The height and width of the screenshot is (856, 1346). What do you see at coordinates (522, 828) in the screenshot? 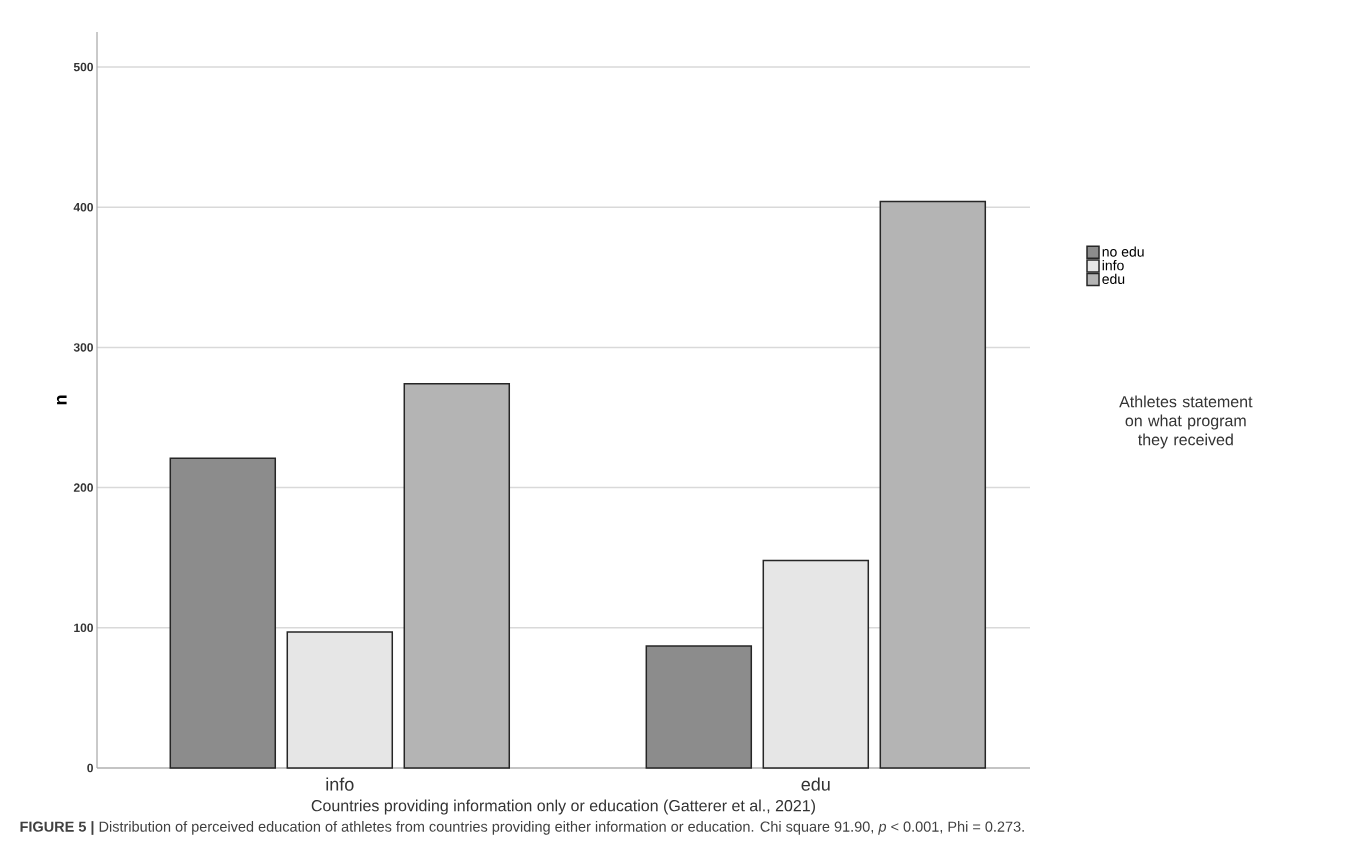
I see `text: FIGURE 5 | Distribution of perceived education of athletes from countries providing either information or education. Chi square 91.90, p < 0.001, Phi = 0.273.` at bounding box center [522, 828].